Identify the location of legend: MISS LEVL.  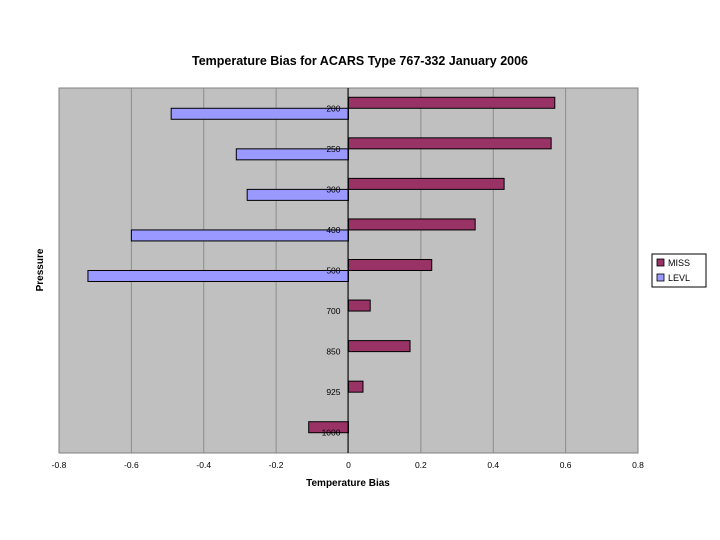
(679, 270).